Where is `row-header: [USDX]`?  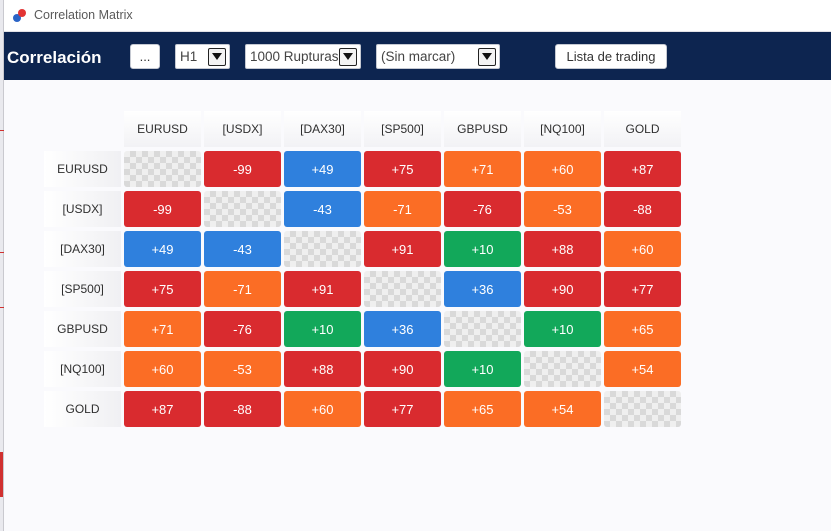
row-header: [USDX] is located at coordinates (82, 209).